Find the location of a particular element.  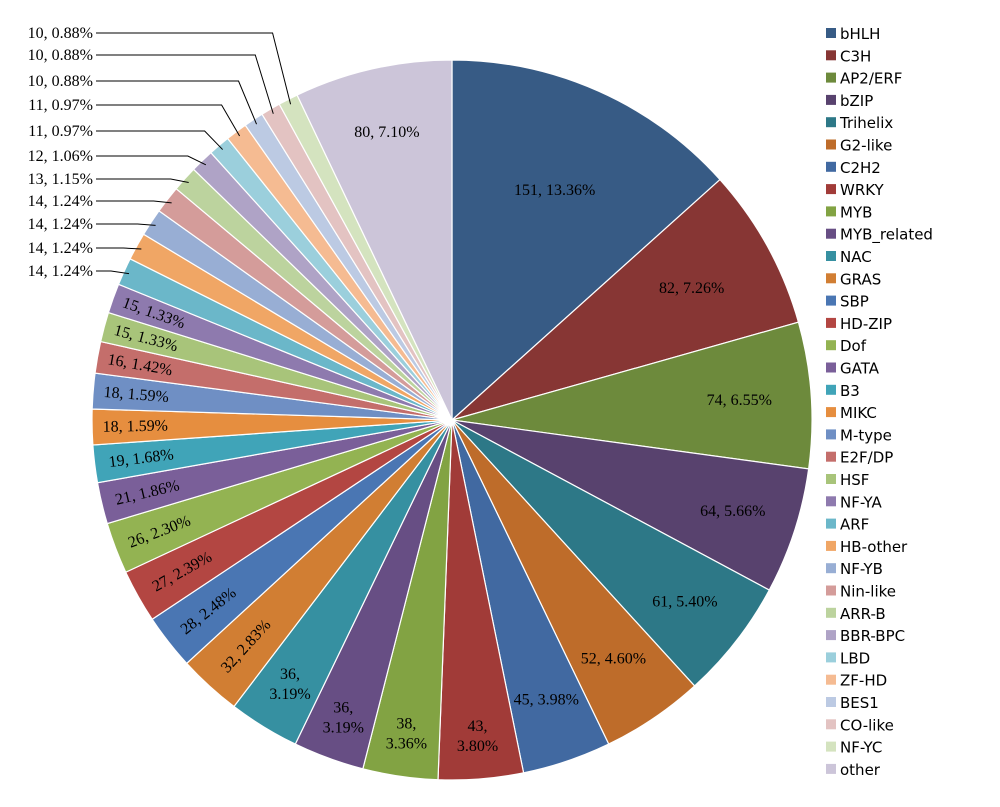

legend-swatch-c2h2 is located at coordinates (831, 166).